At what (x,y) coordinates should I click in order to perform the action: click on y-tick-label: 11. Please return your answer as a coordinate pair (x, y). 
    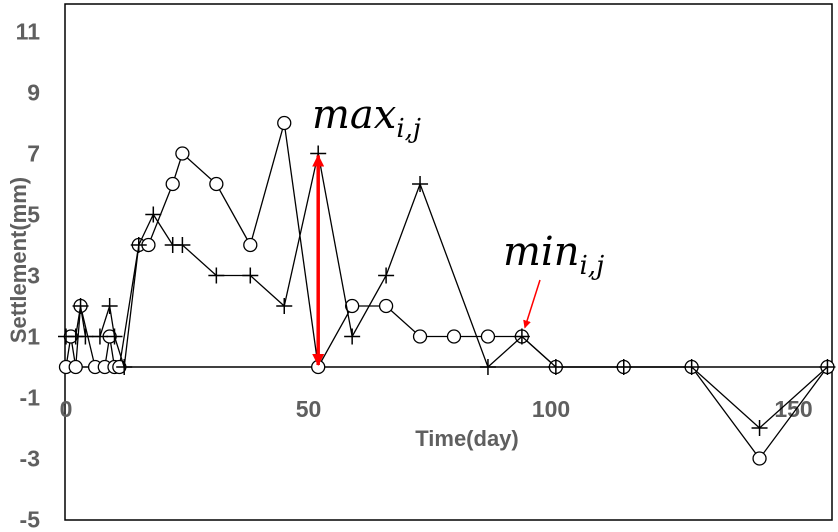
    Looking at the image, I should click on (28, 32).